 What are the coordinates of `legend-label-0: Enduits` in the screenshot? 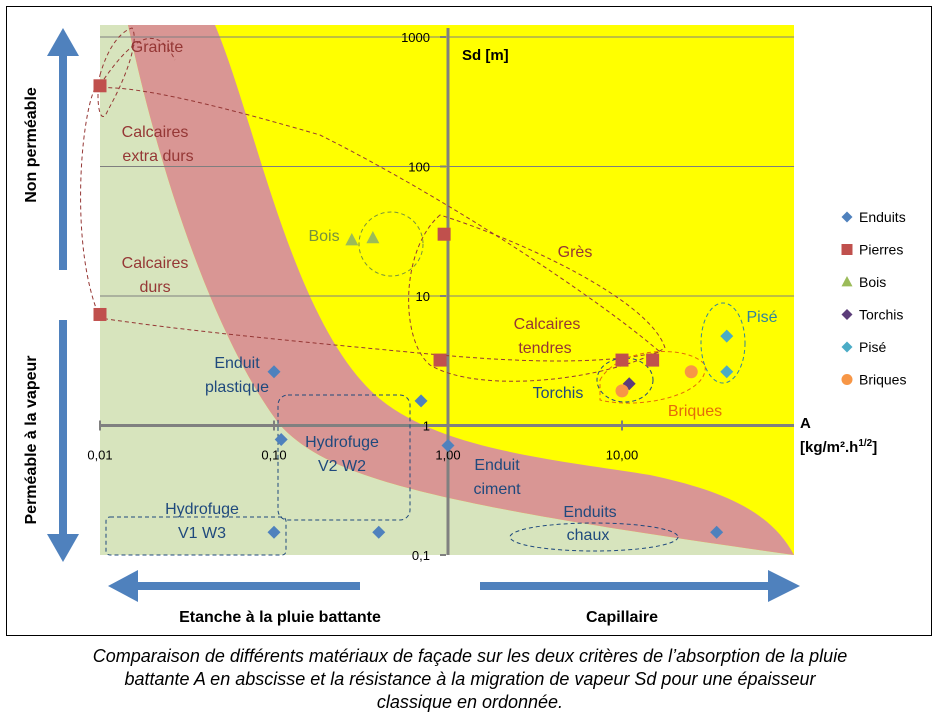 It's located at (882, 217).